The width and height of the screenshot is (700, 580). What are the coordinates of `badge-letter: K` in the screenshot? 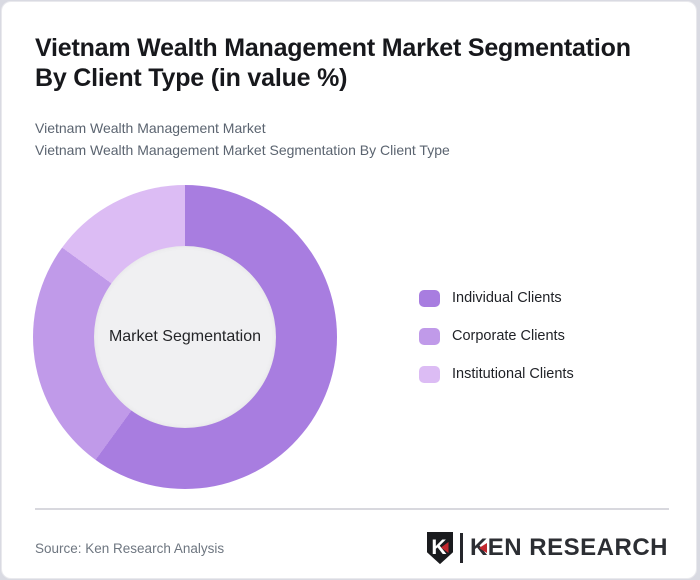 It's located at (438, 547).